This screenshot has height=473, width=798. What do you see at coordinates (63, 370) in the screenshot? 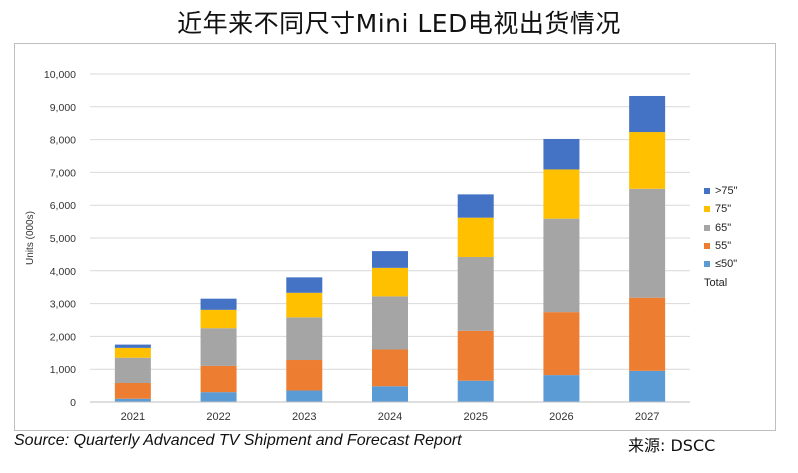
I see `y-tick-label: 1,000` at bounding box center [63, 370].